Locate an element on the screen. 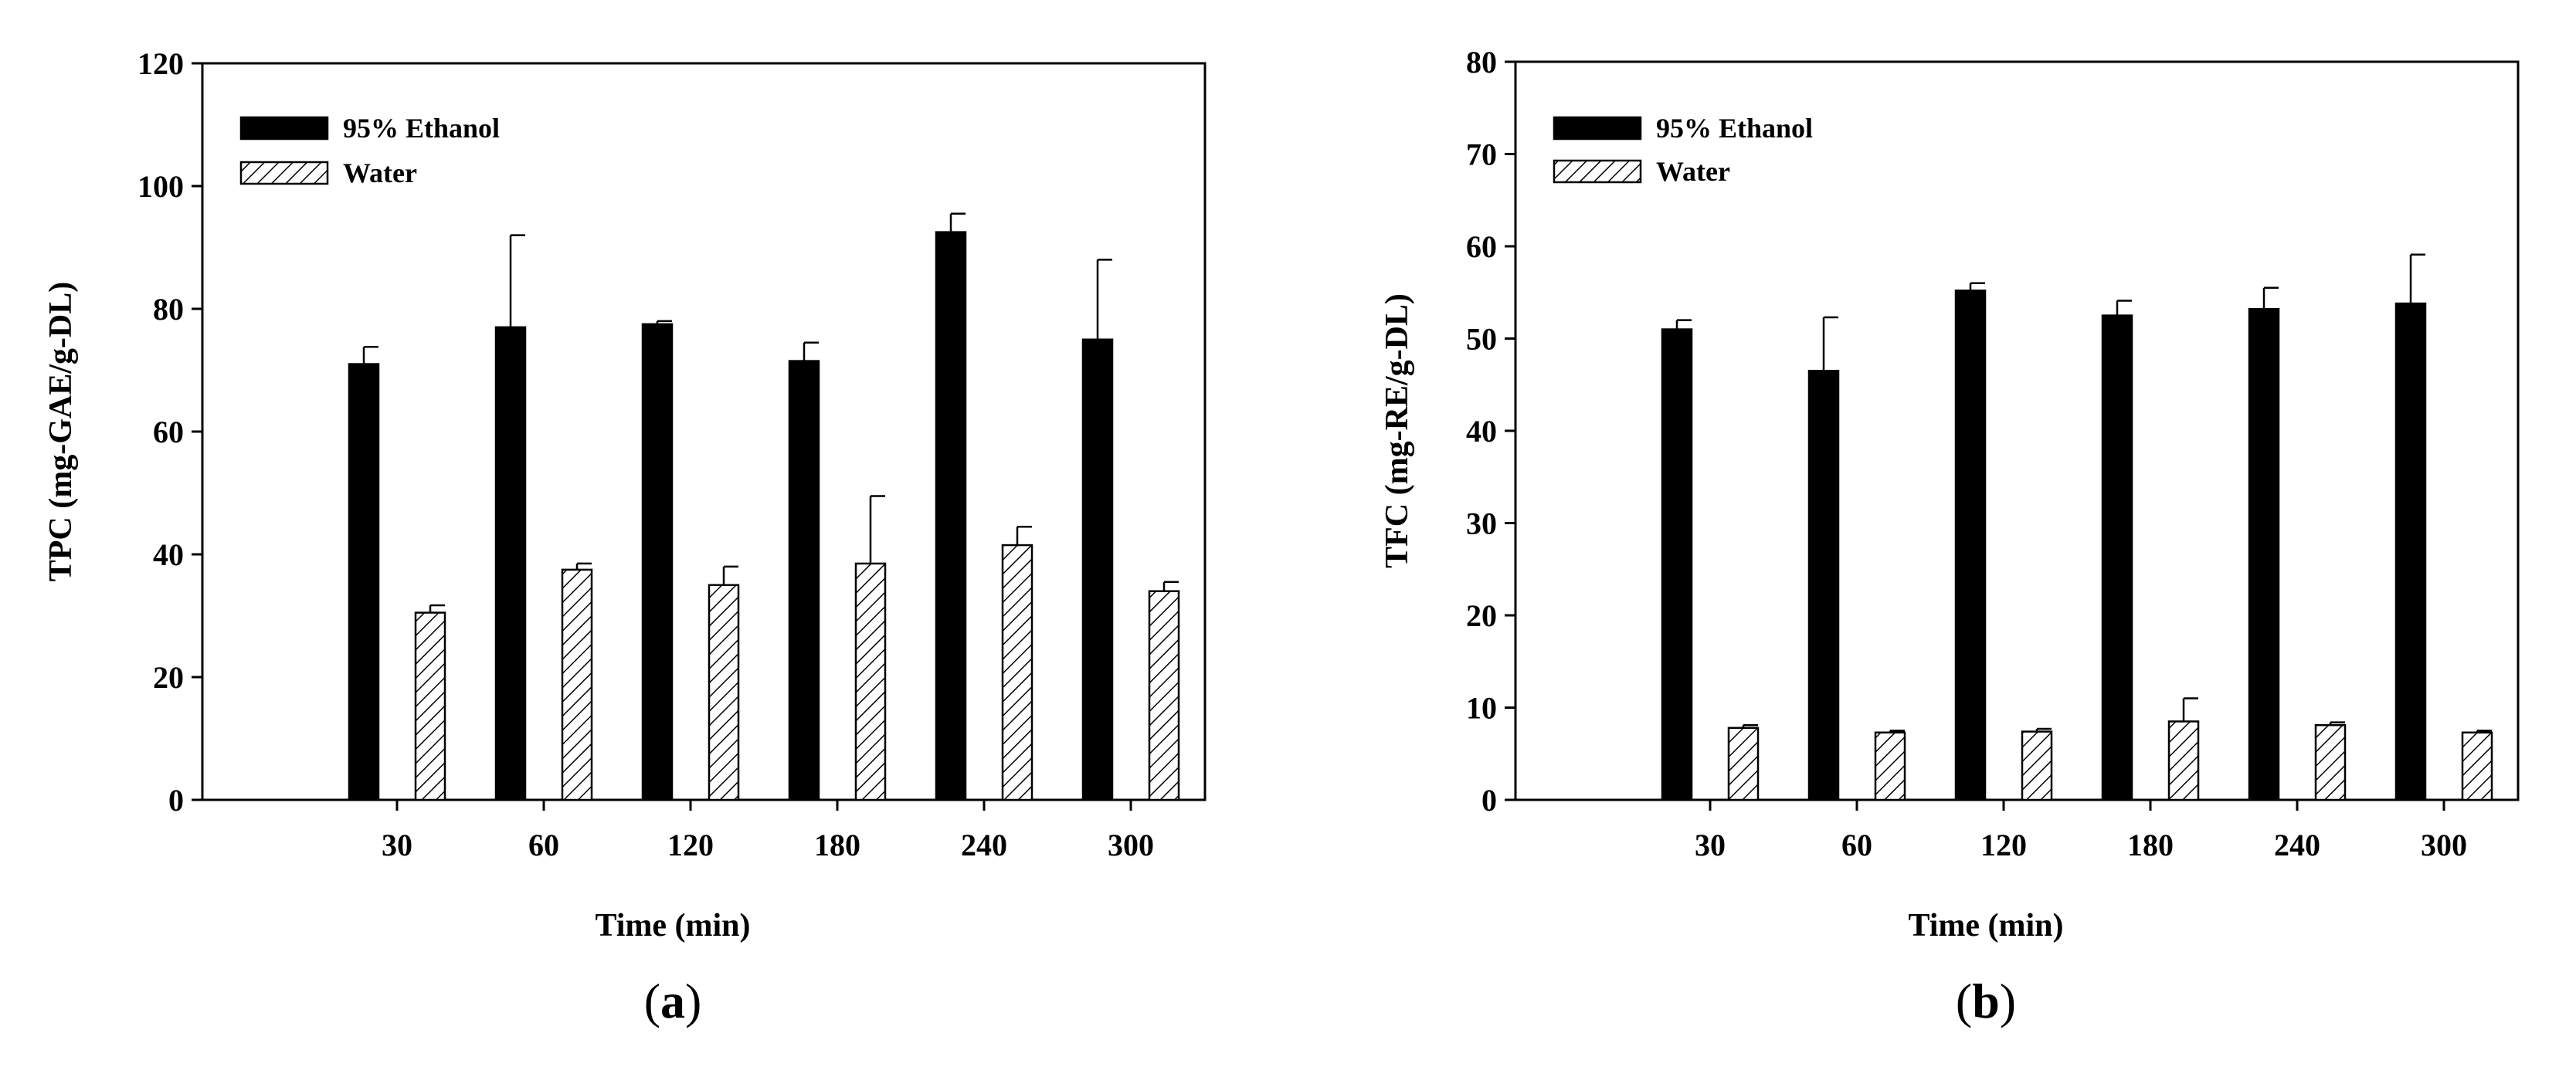 Image resolution: width=2576 pixels, height=1067 pixels. panel-label: (a) is located at coordinates (673, 1001).